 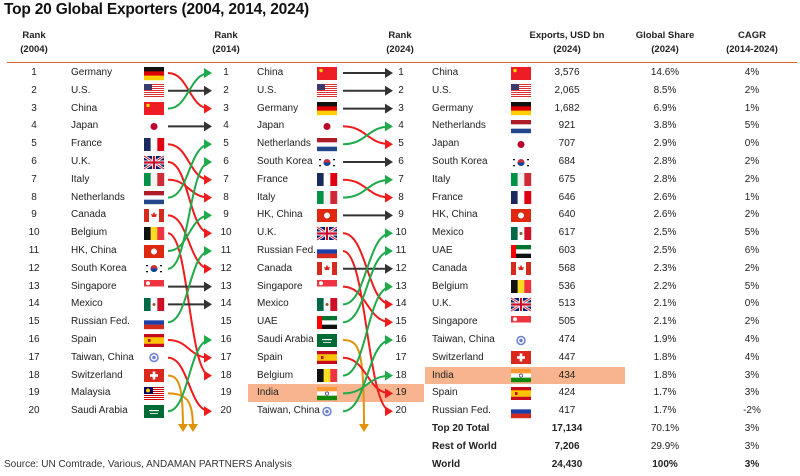 I want to click on exports-value: 2,065, so click(x=567, y=90).